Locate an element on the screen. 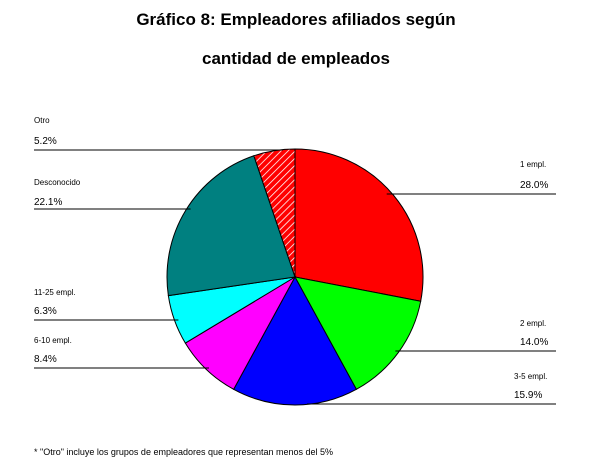 The image size is (592, 474). slice-label-3: 3-5 empl. is located at coordinates (530, 376).